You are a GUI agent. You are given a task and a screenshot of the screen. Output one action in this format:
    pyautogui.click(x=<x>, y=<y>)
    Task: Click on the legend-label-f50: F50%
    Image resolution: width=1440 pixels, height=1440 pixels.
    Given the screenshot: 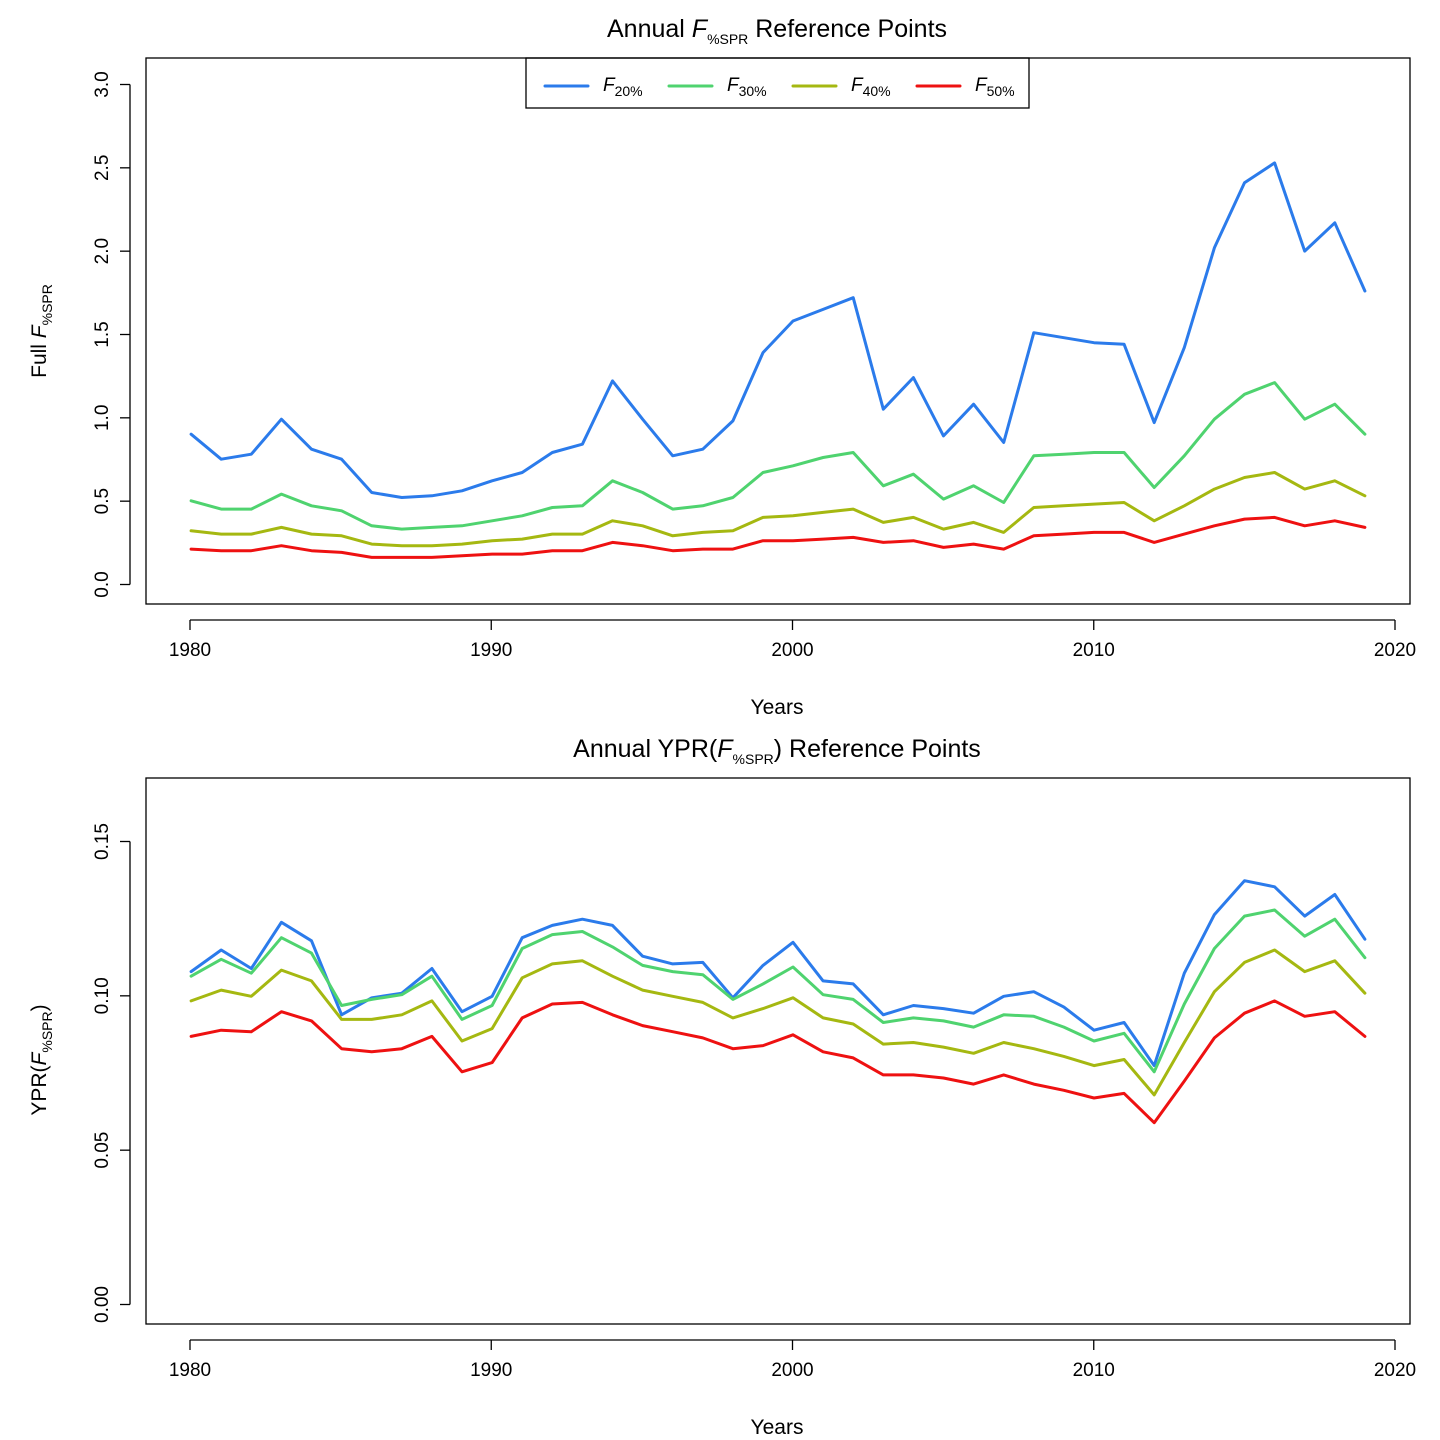 What is the action you would take?
    pyautogui.click(x=995, y=87)
    